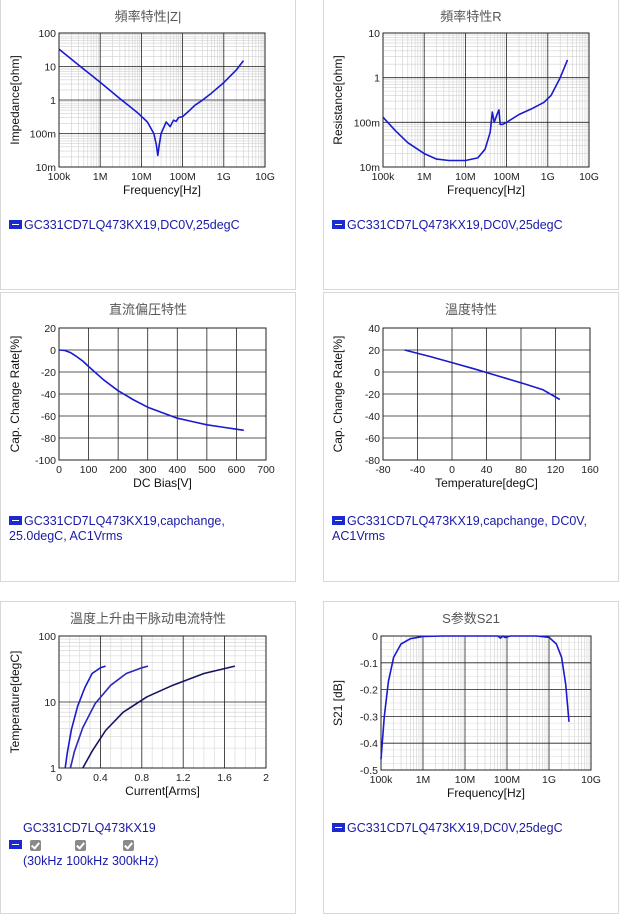 Image resolution: width=619 pixels, height=914 pixels. What do you see at coordinates (159, 717) in the screenshot?
I see `series-line-300khz` at bounding box center [159, 717].